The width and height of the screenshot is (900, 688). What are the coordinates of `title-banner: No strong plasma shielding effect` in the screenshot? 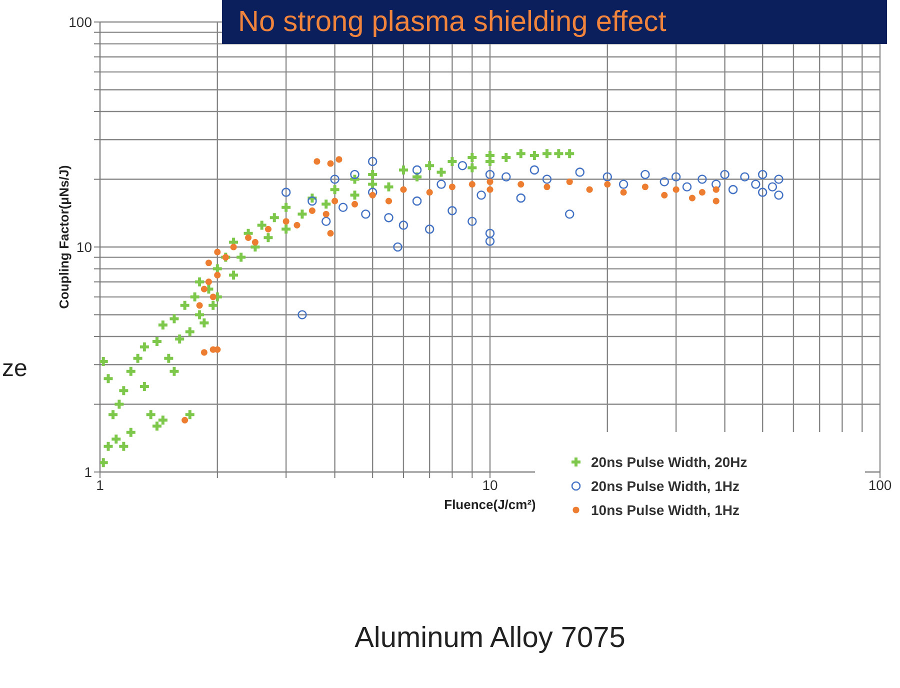 It's located at (554, 22).